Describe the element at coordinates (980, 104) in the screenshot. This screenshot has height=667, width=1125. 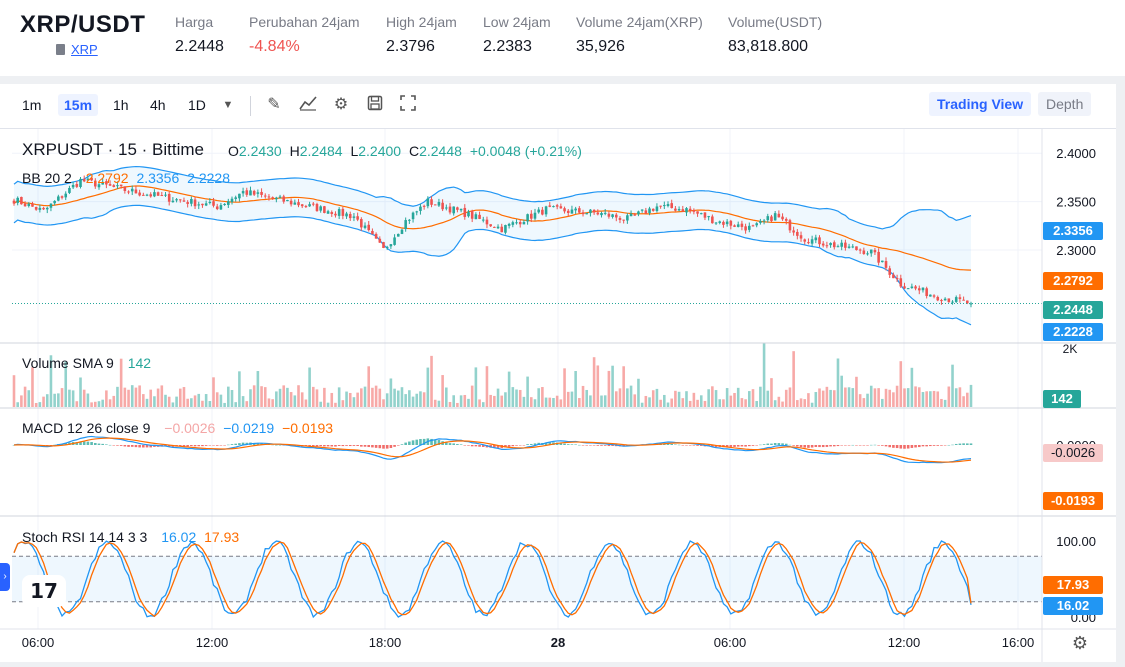
I see `tab-trading-view: Trading View` at that location.